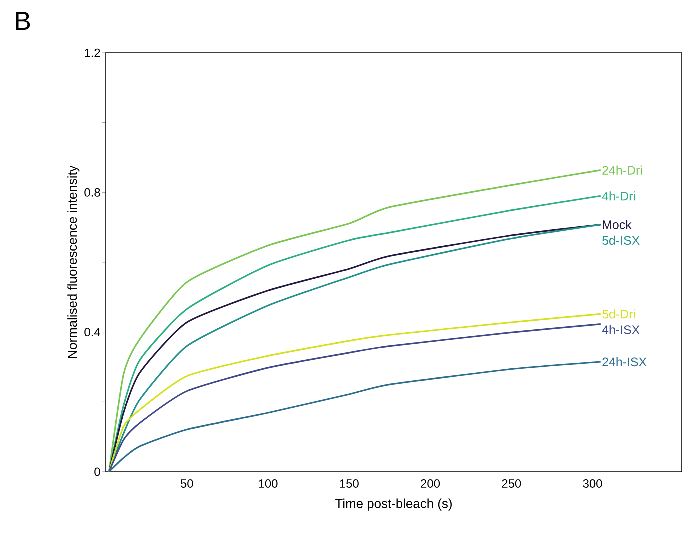 Image resolution: width=696 pixels, height=540 pixels. Describe the element at coordinates (430, 484) in the screenshot. I see `x-tick-label: 200` at that location.